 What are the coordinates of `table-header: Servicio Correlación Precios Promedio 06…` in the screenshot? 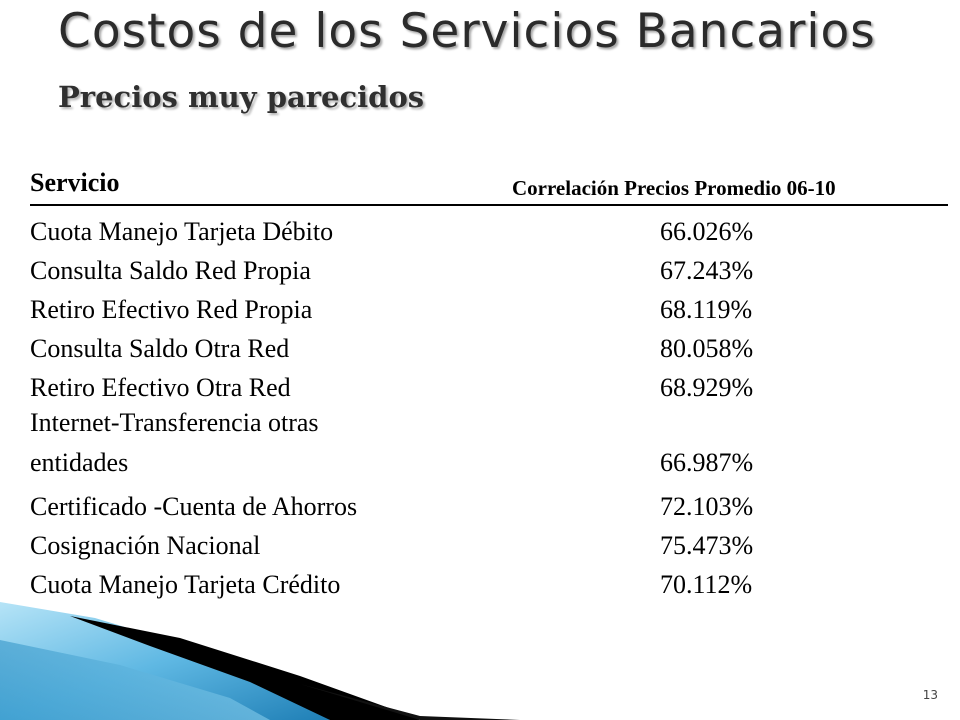 It's located at (489, 187).